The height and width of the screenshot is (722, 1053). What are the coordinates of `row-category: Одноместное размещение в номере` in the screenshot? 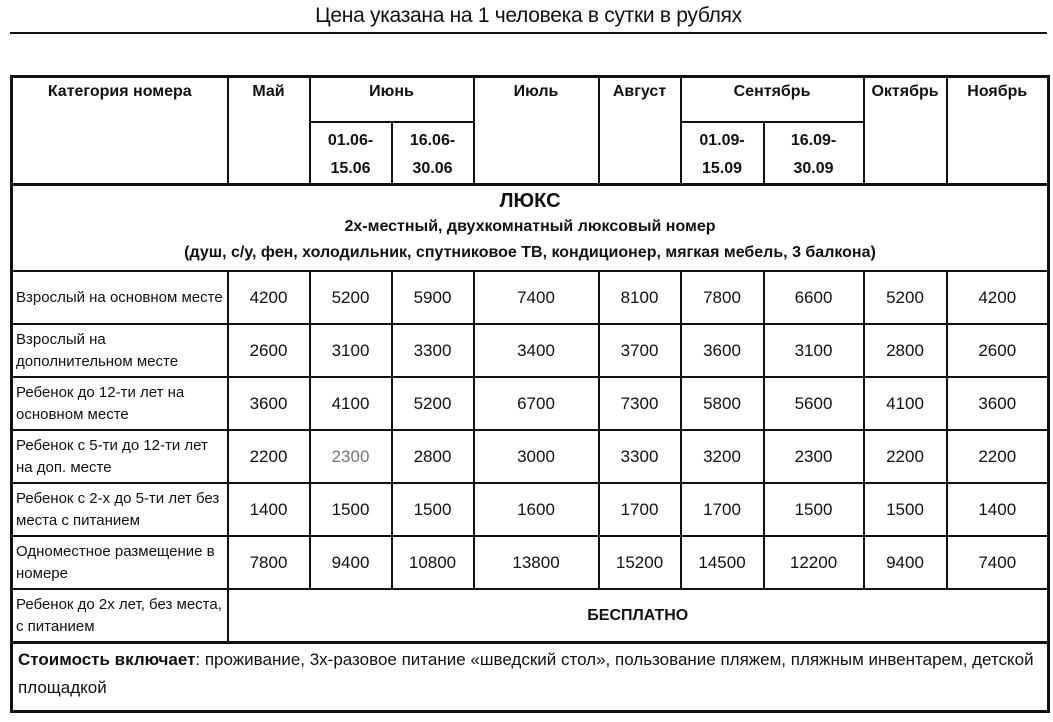 It's located at (119, 562).